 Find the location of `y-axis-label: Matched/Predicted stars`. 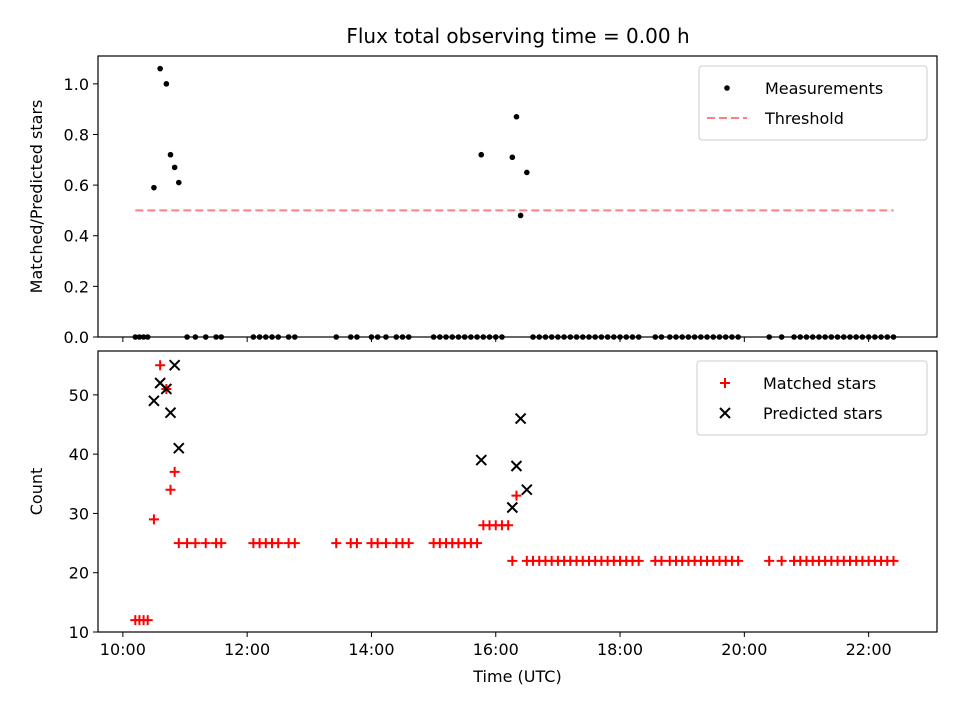

y-axis-label: Matched/Predicted stars is located at coordinates (36, 197).